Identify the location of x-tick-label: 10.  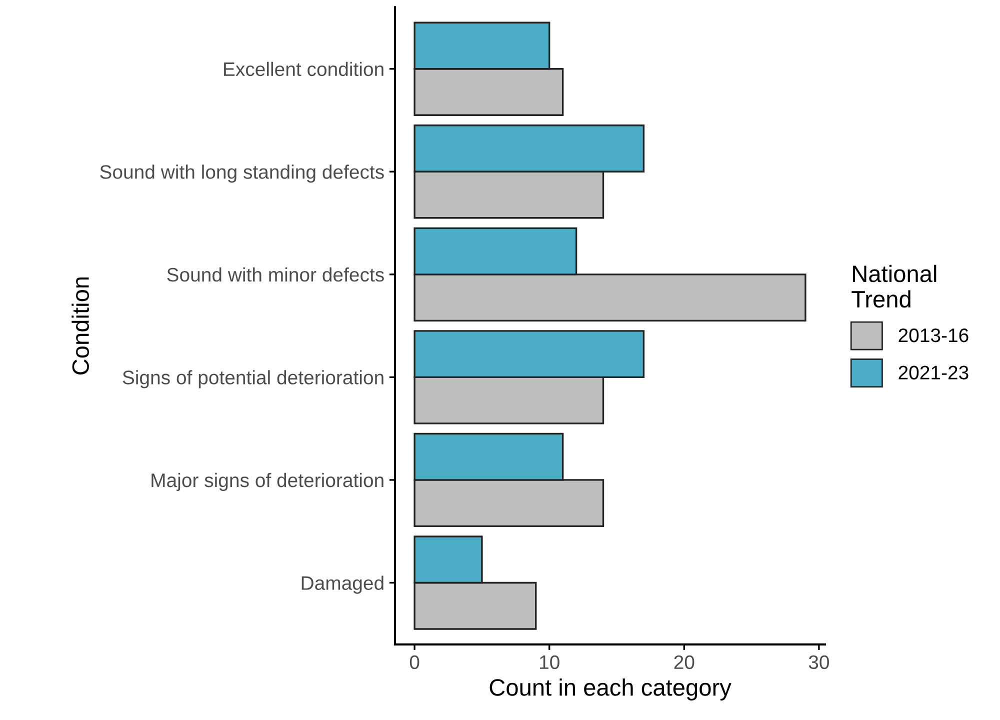
(550, 662).